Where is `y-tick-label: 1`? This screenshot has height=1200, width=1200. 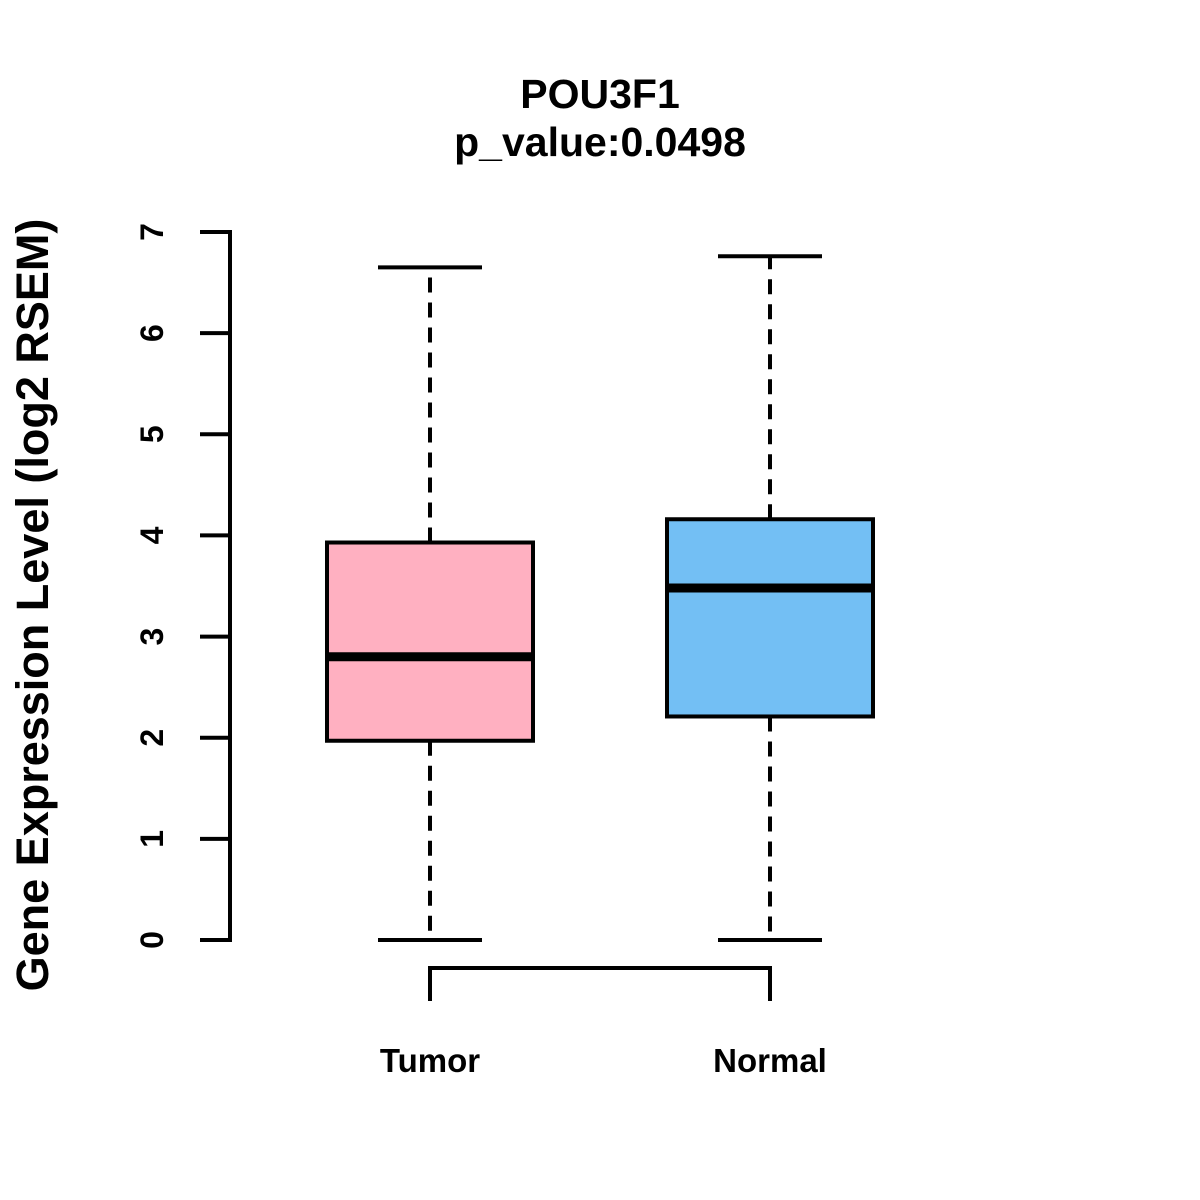 y-tick-label: 1 is located at coordinates (152, 839).